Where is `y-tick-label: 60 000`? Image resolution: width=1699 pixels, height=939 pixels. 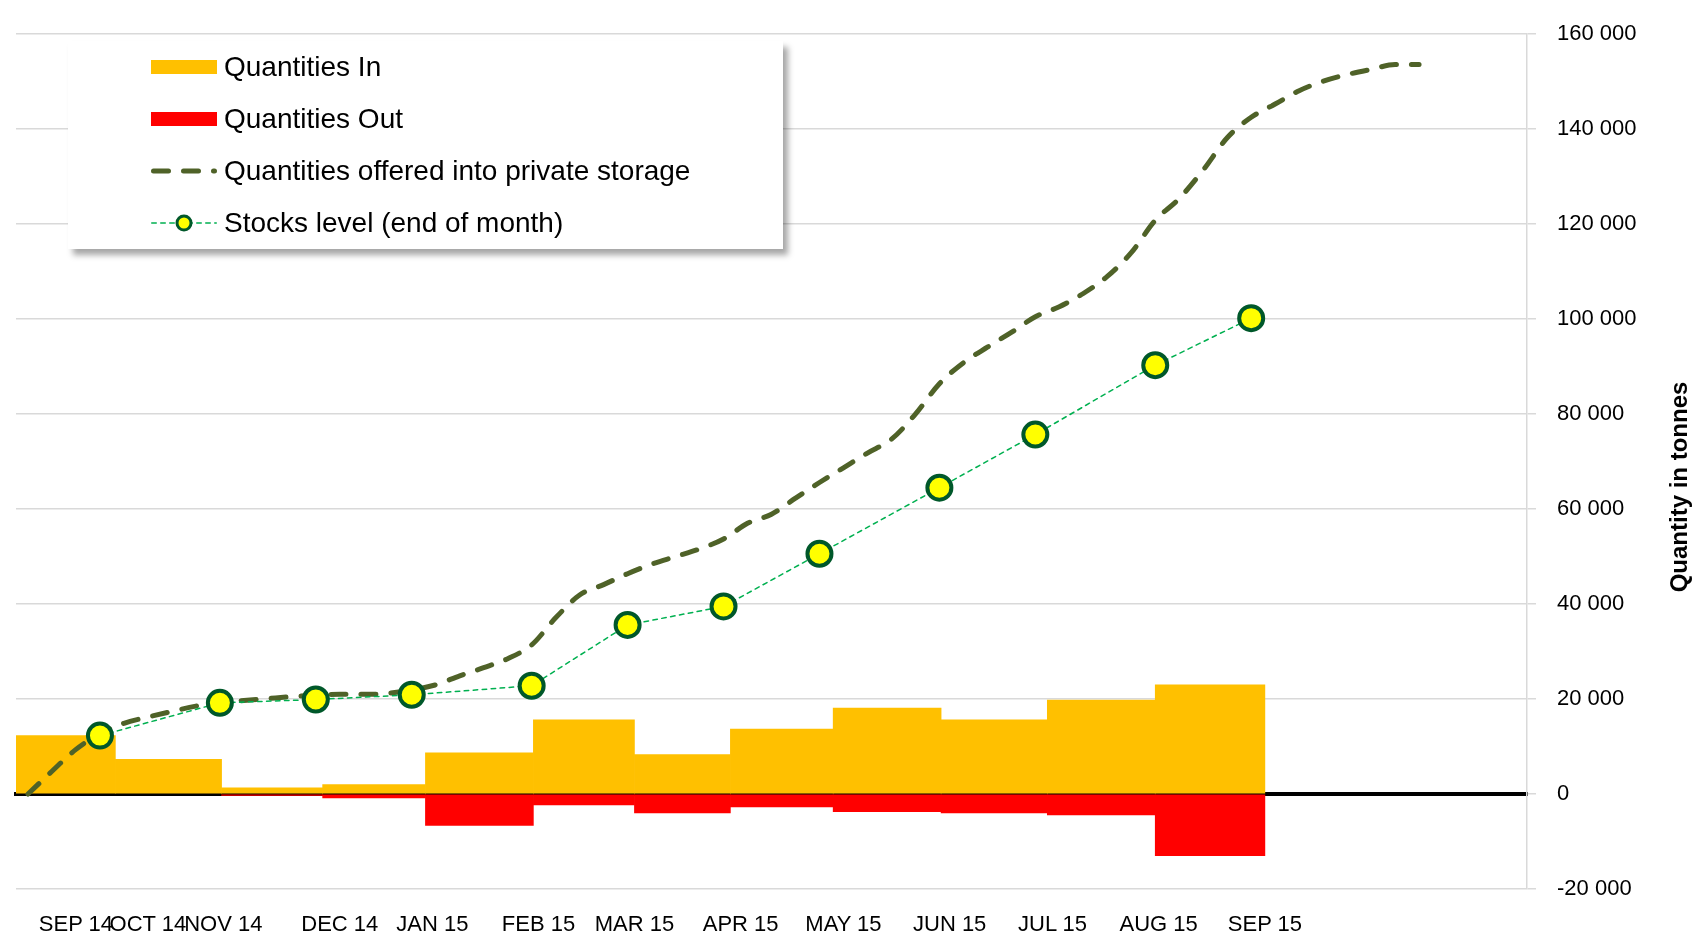 y-tick-label: 60 000 is located at coordinates (1591, 508).